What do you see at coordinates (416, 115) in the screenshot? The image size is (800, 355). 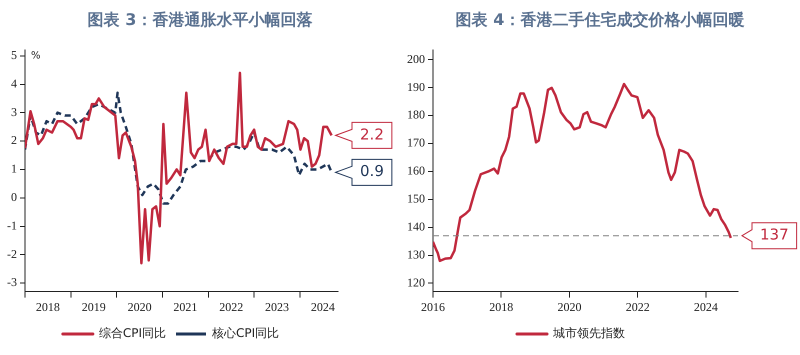 I see `y-tick-label: 180` at bounding box center [416, 115].